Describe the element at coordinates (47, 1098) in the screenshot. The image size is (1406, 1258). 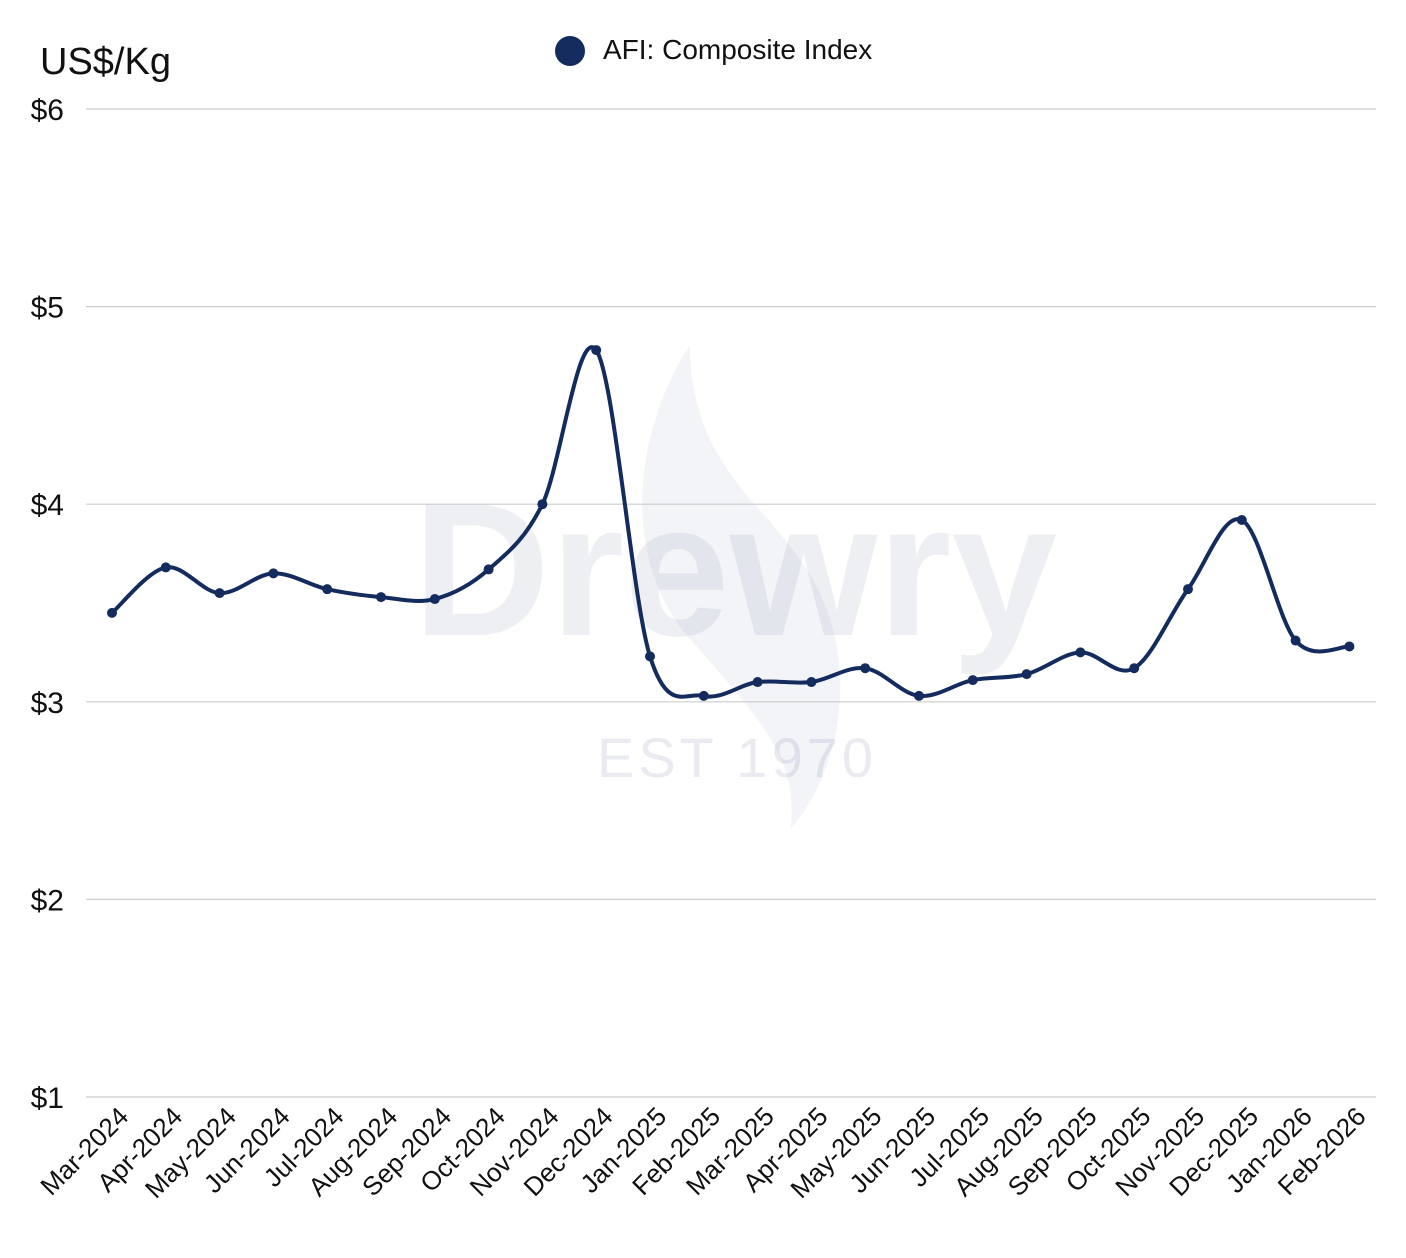
I see `y-tick-label: $1` at that location.